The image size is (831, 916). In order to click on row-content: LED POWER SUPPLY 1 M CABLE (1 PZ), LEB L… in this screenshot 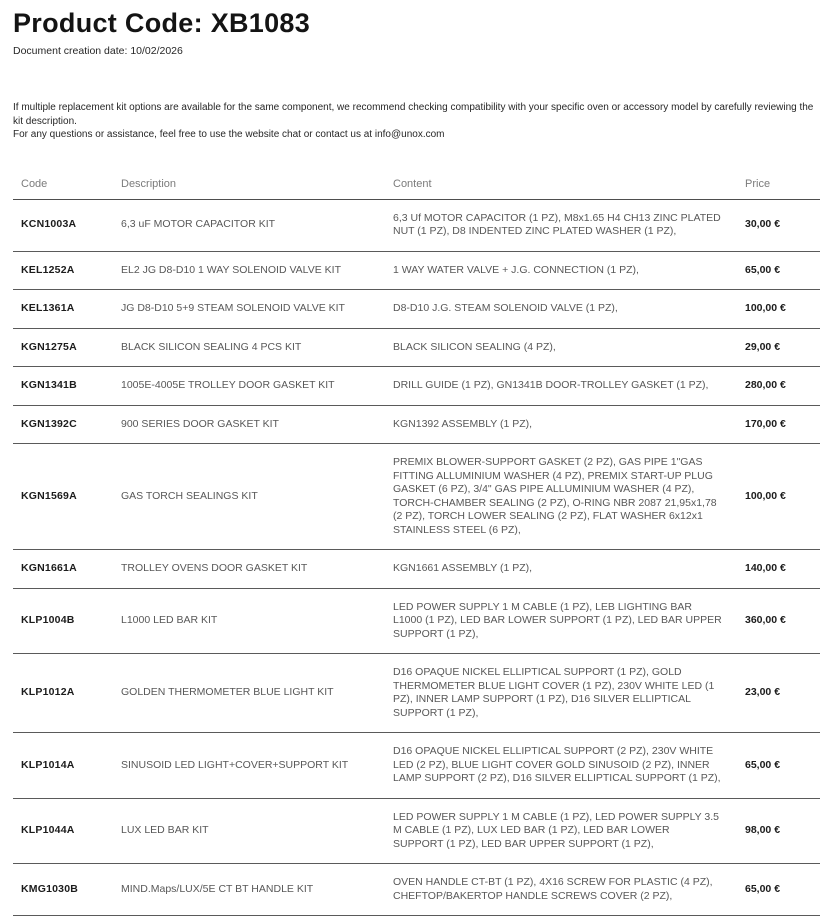, I will do `click(561, 621)`.